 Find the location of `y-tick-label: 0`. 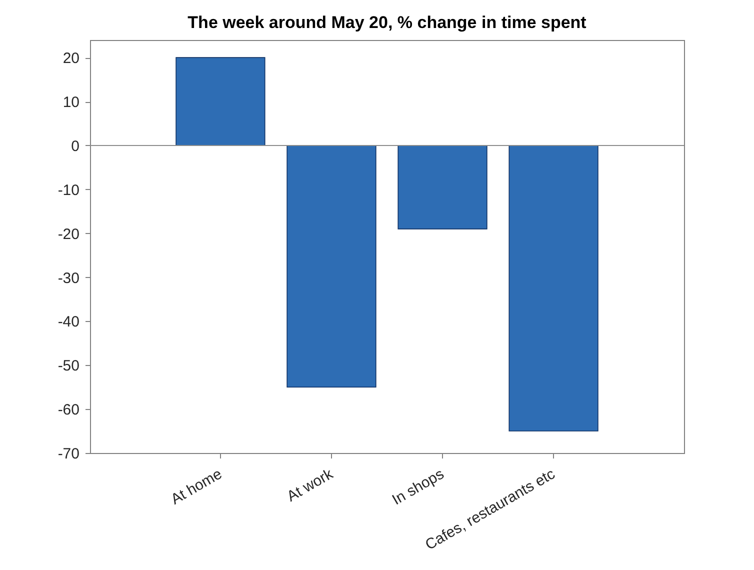

y-tick-label: 0 is located at coordinates (75, 146).